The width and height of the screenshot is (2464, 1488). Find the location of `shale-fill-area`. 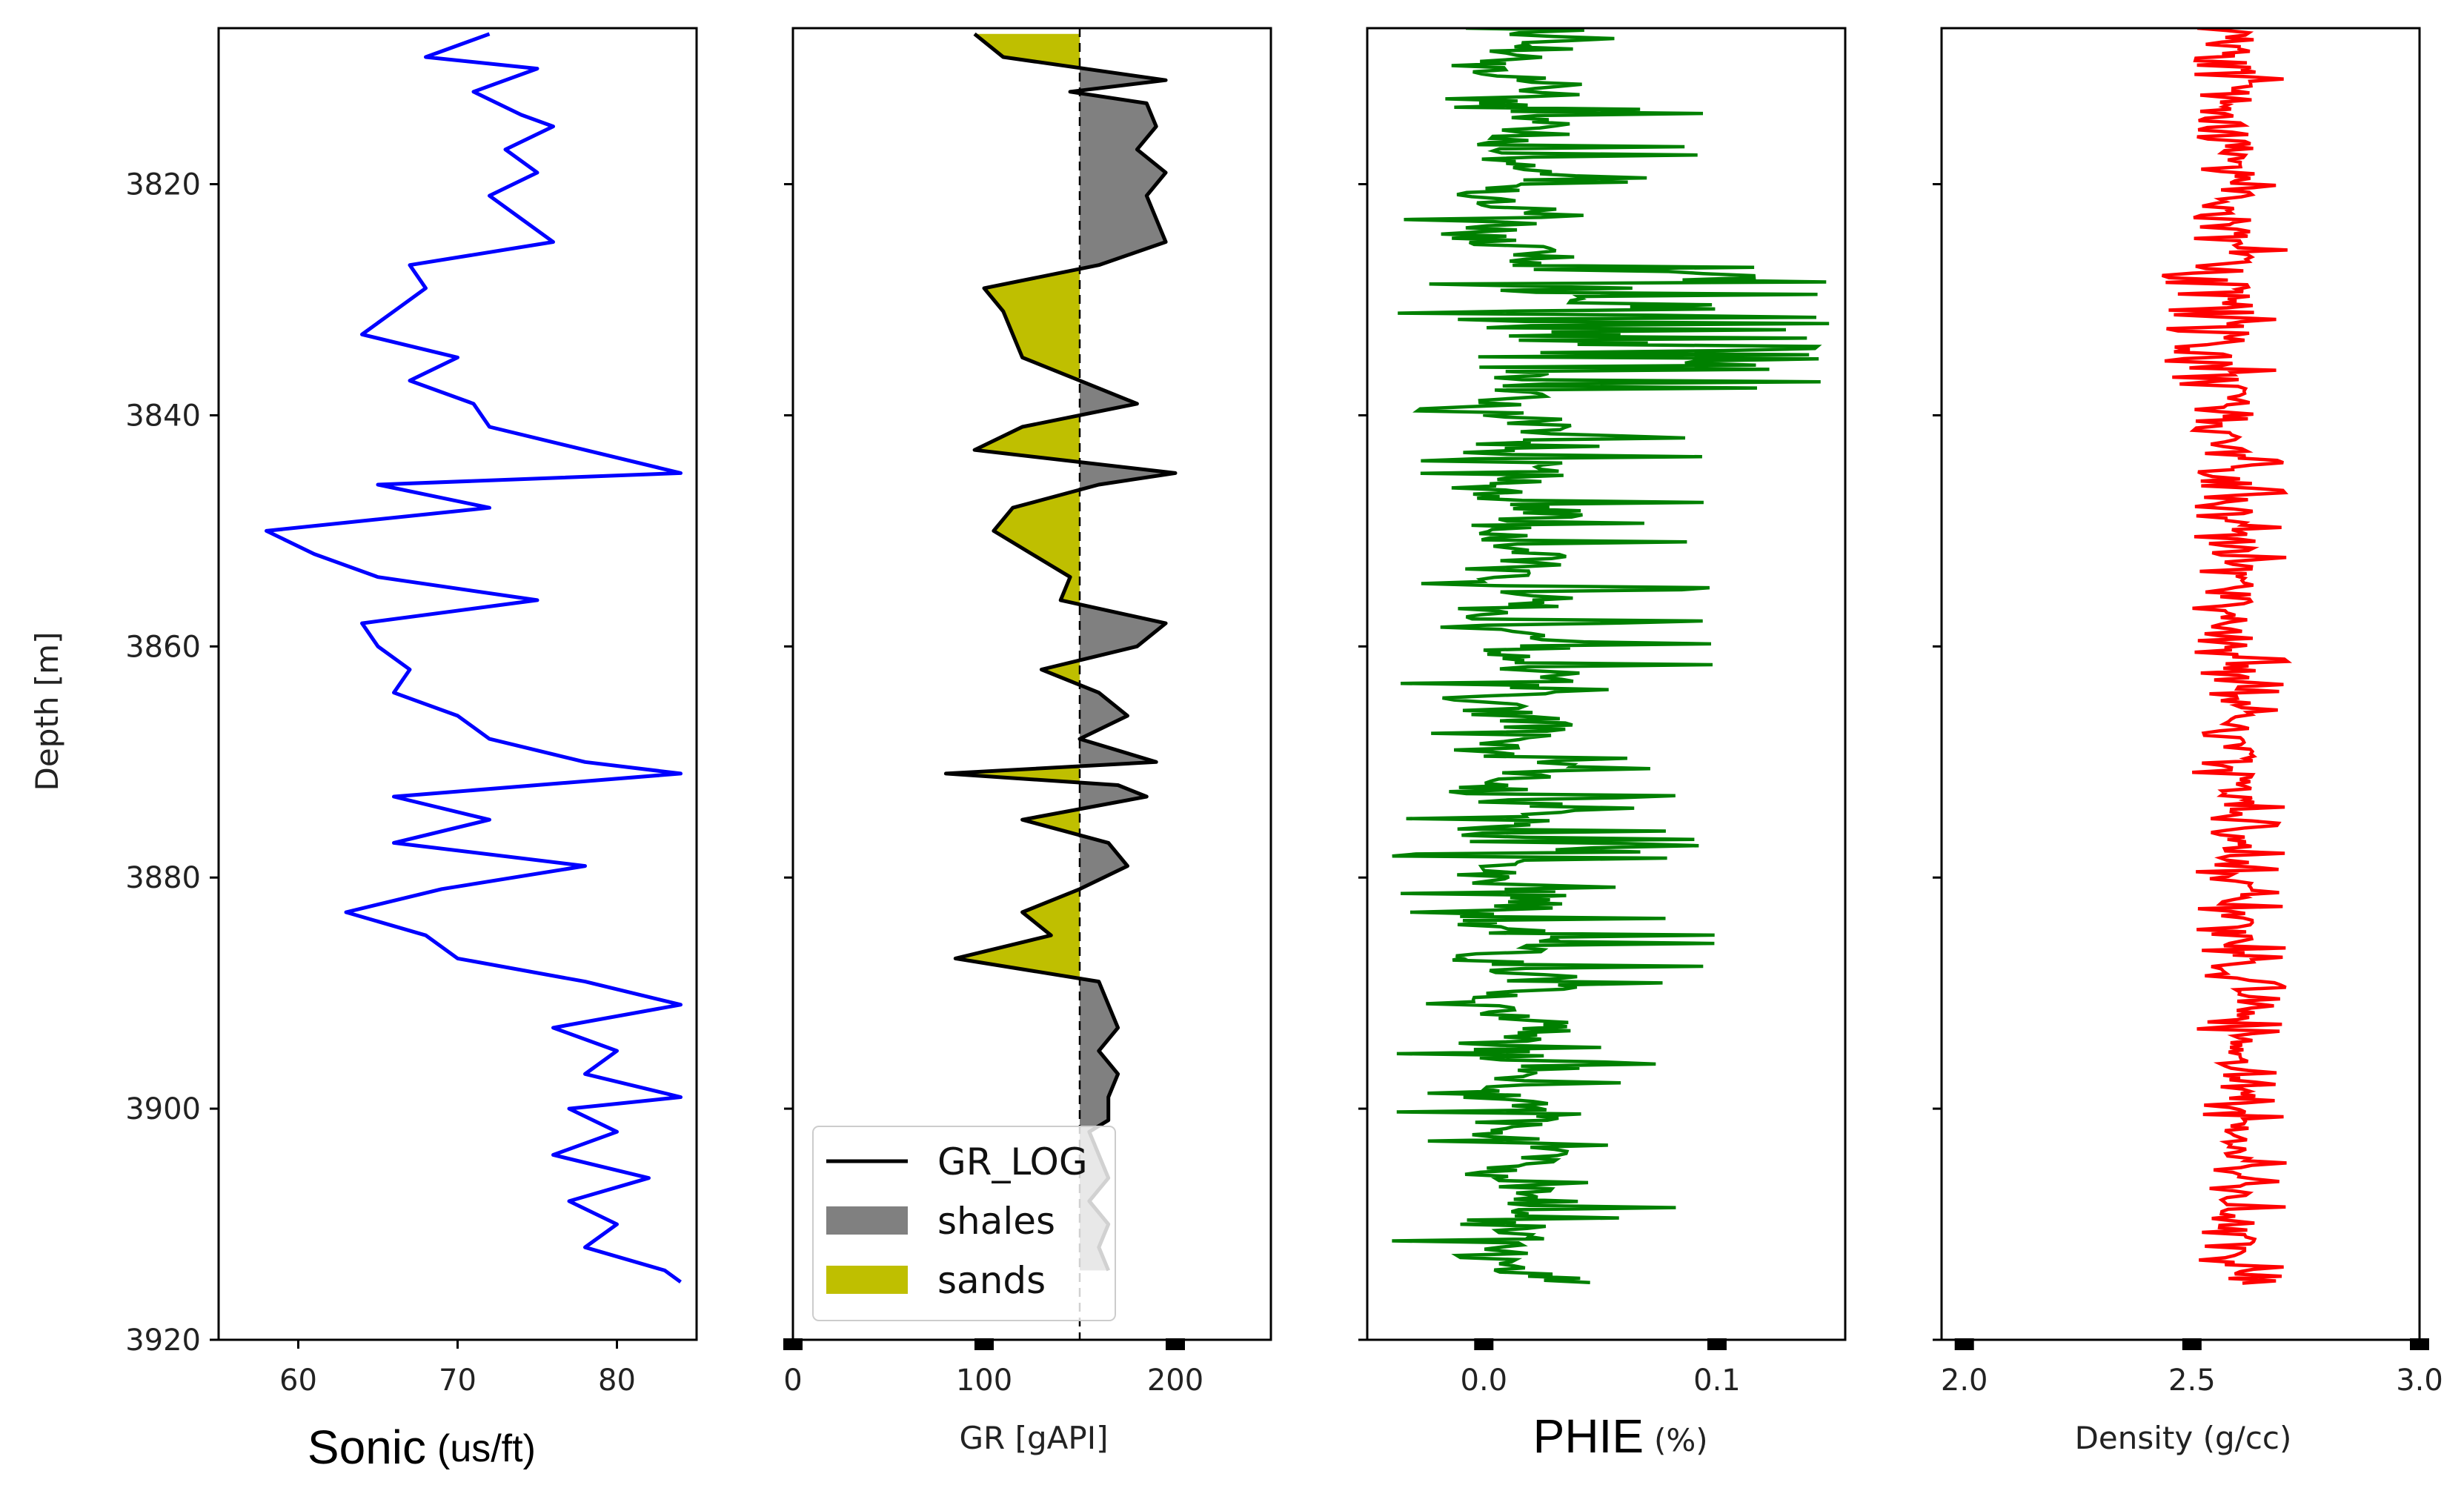

shale-fill-area is located at coordinates (1127, 652).